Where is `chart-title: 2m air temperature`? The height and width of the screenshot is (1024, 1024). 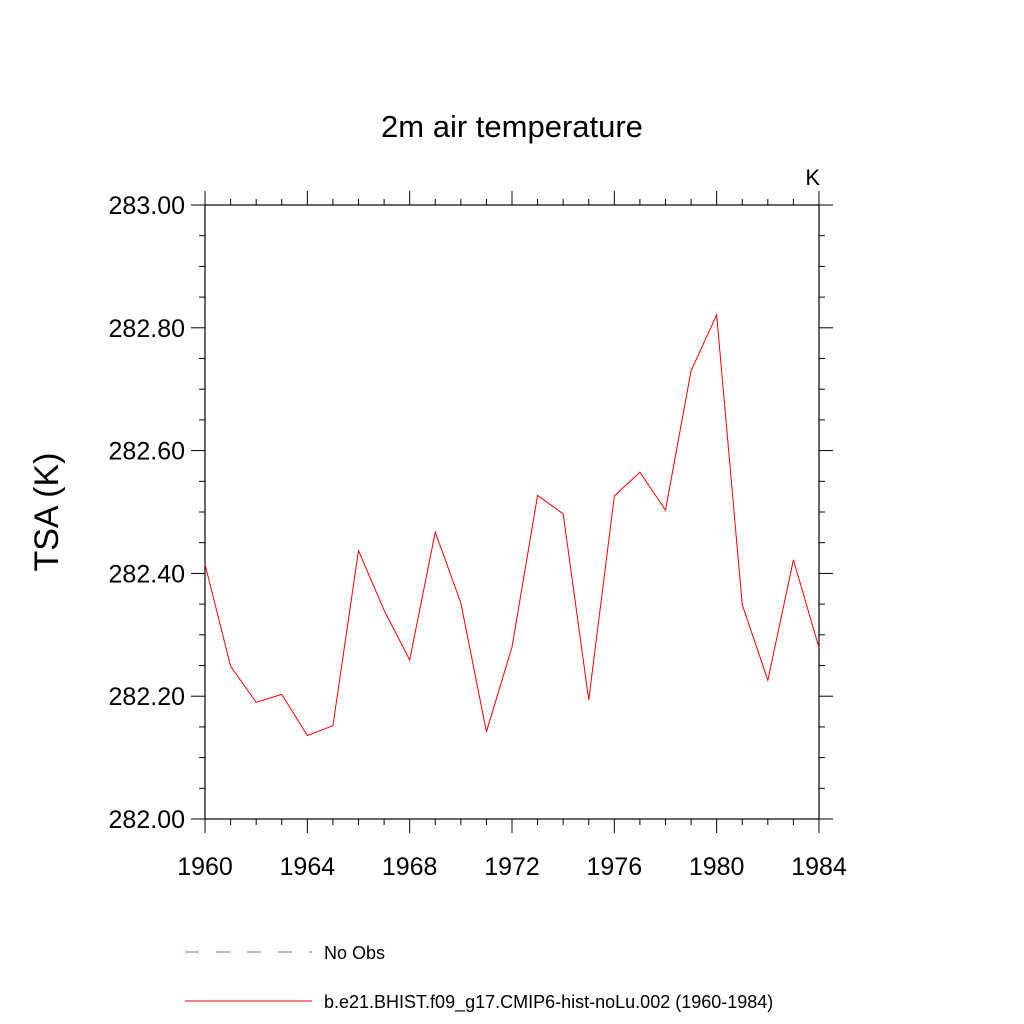
chart-title: 2m air temperature is located at coordinates (512, 126).